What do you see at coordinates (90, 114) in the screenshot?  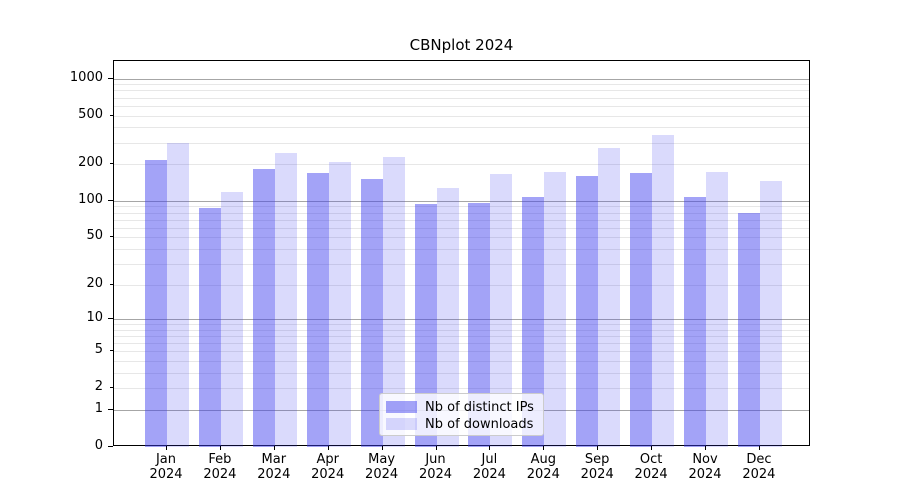 I see `y-tick-label: 500` at bounding box center [90, 114].